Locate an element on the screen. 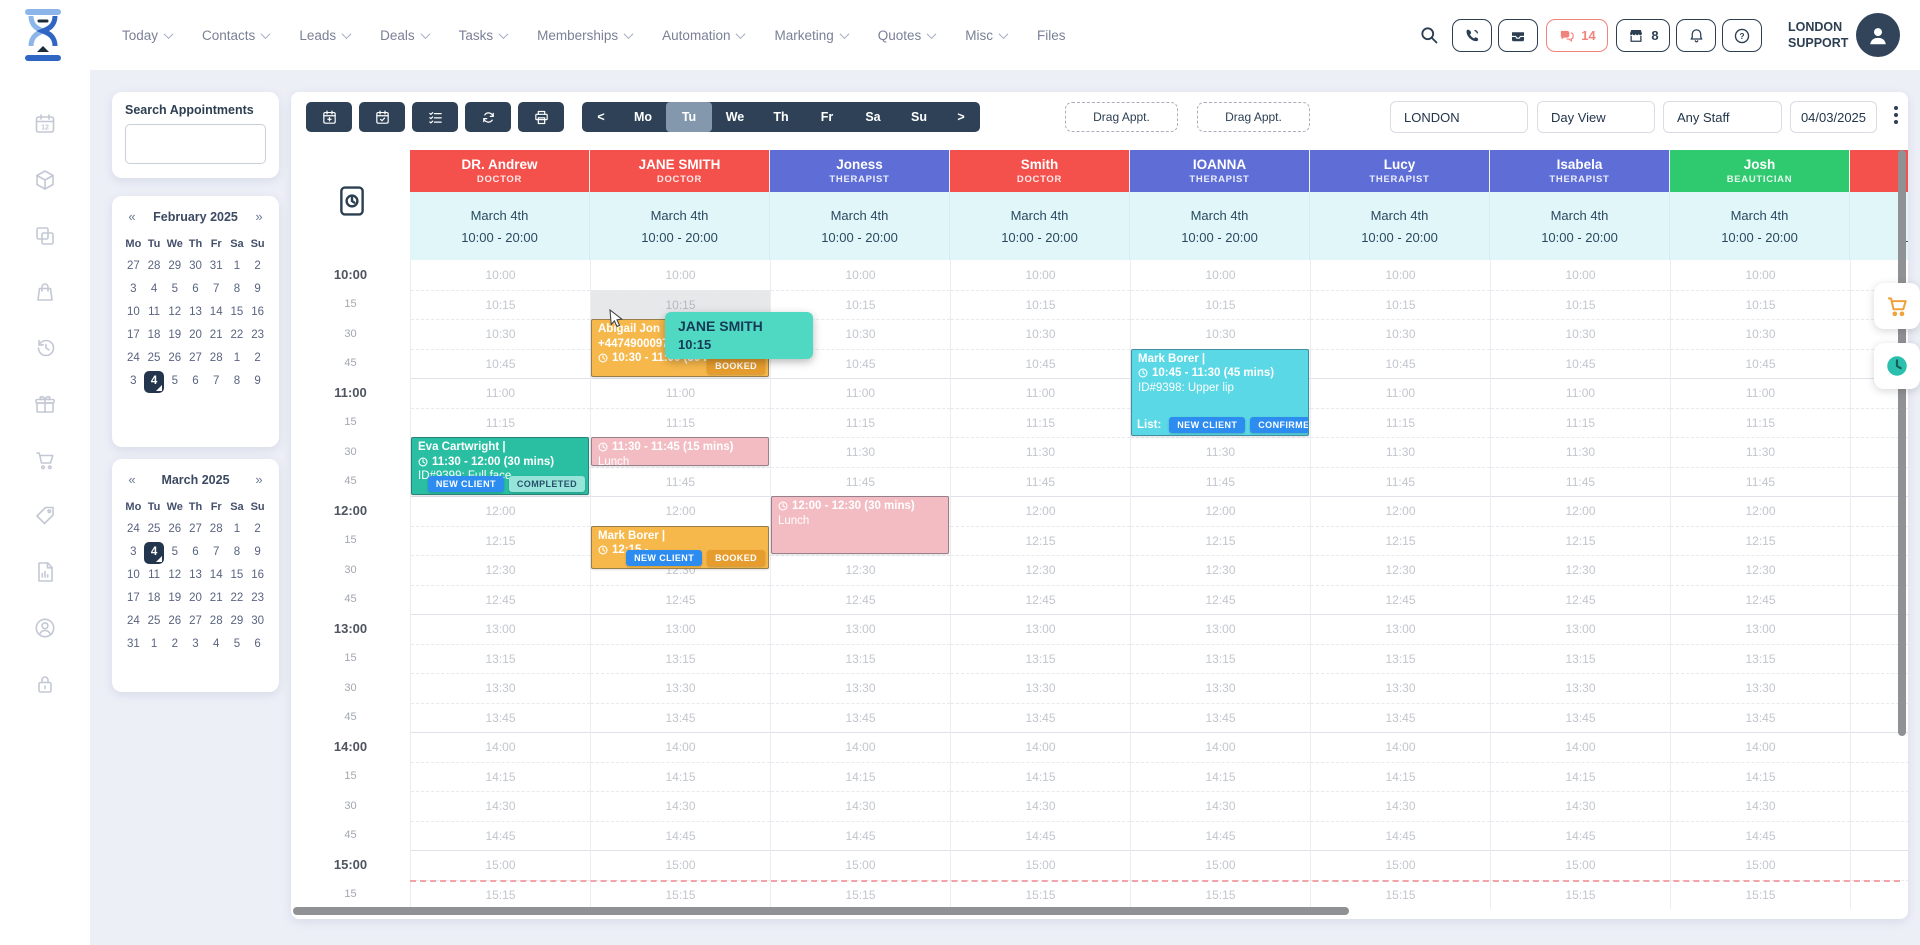 Image resolution: width=1920 pixels, height=945 pixels. day-cell: 18 is located at coordinates (154, 335).